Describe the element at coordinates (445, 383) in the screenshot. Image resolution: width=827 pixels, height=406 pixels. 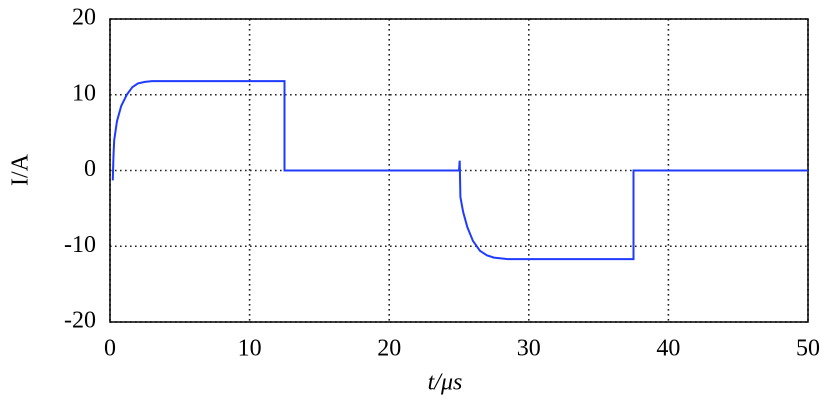
I see `x-axis-title: t/μs` at that location.